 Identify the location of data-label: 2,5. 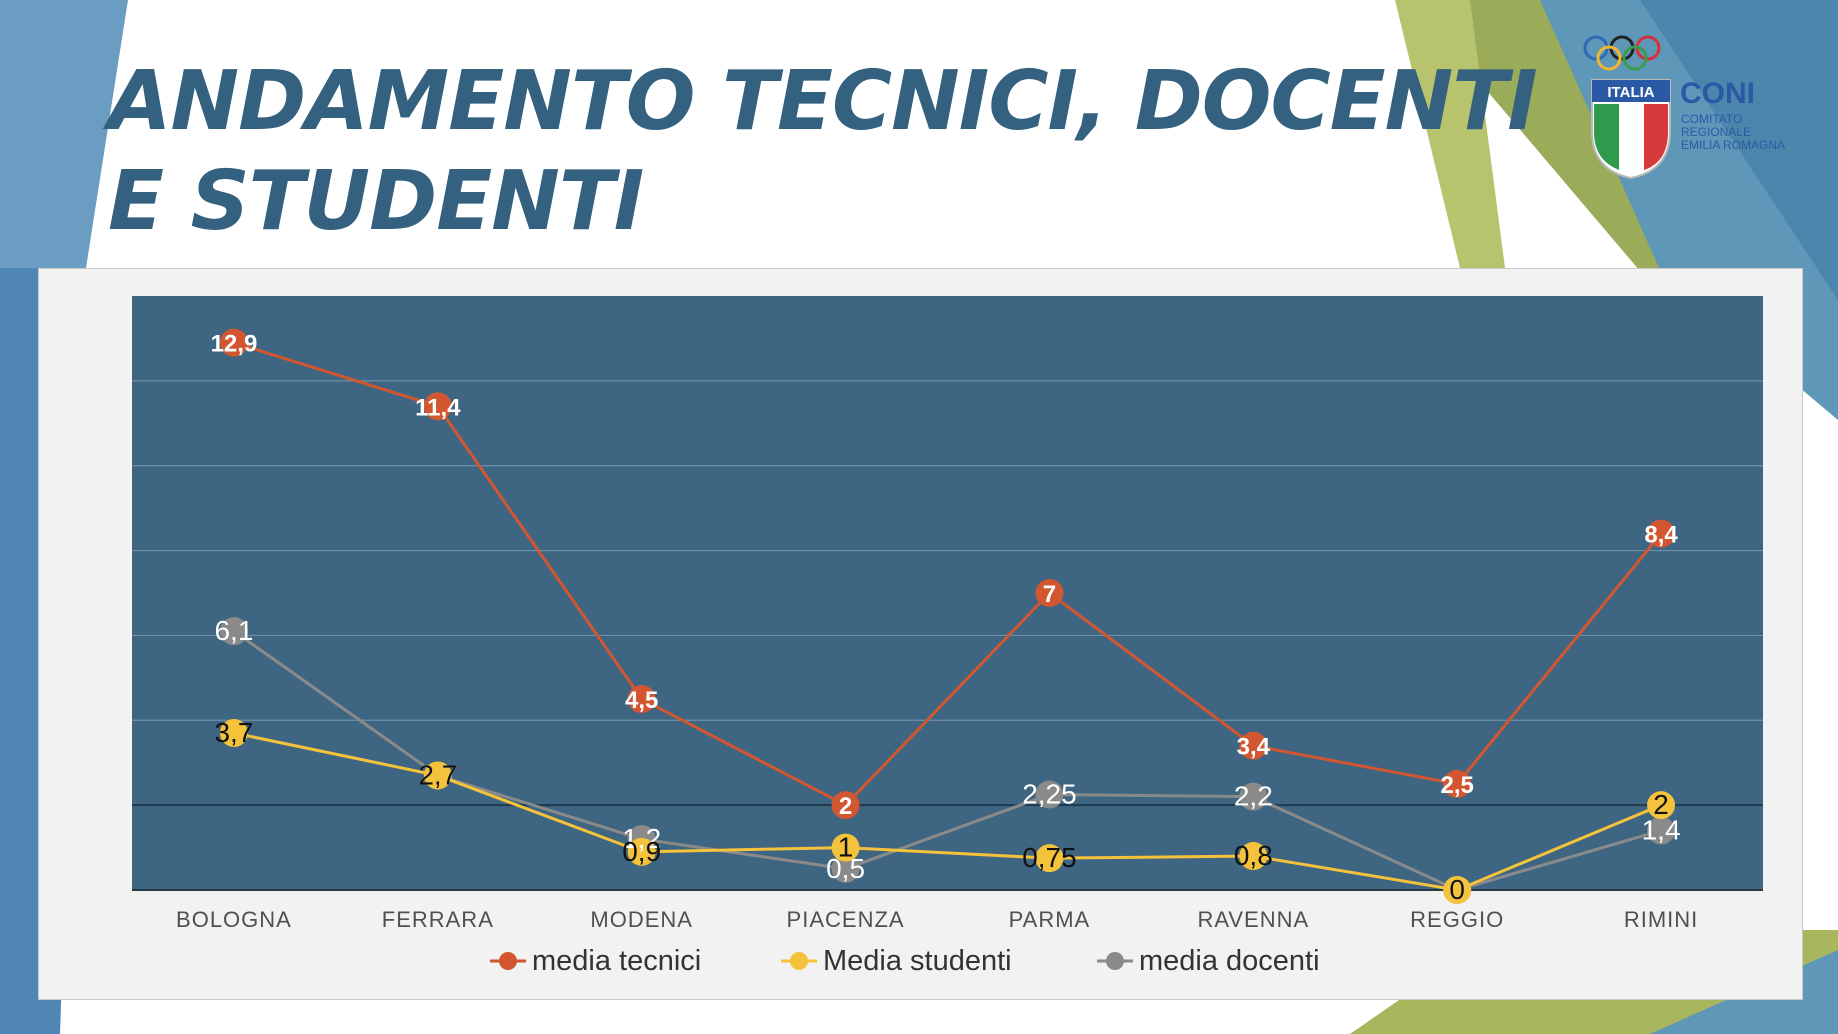
(1457, 785).